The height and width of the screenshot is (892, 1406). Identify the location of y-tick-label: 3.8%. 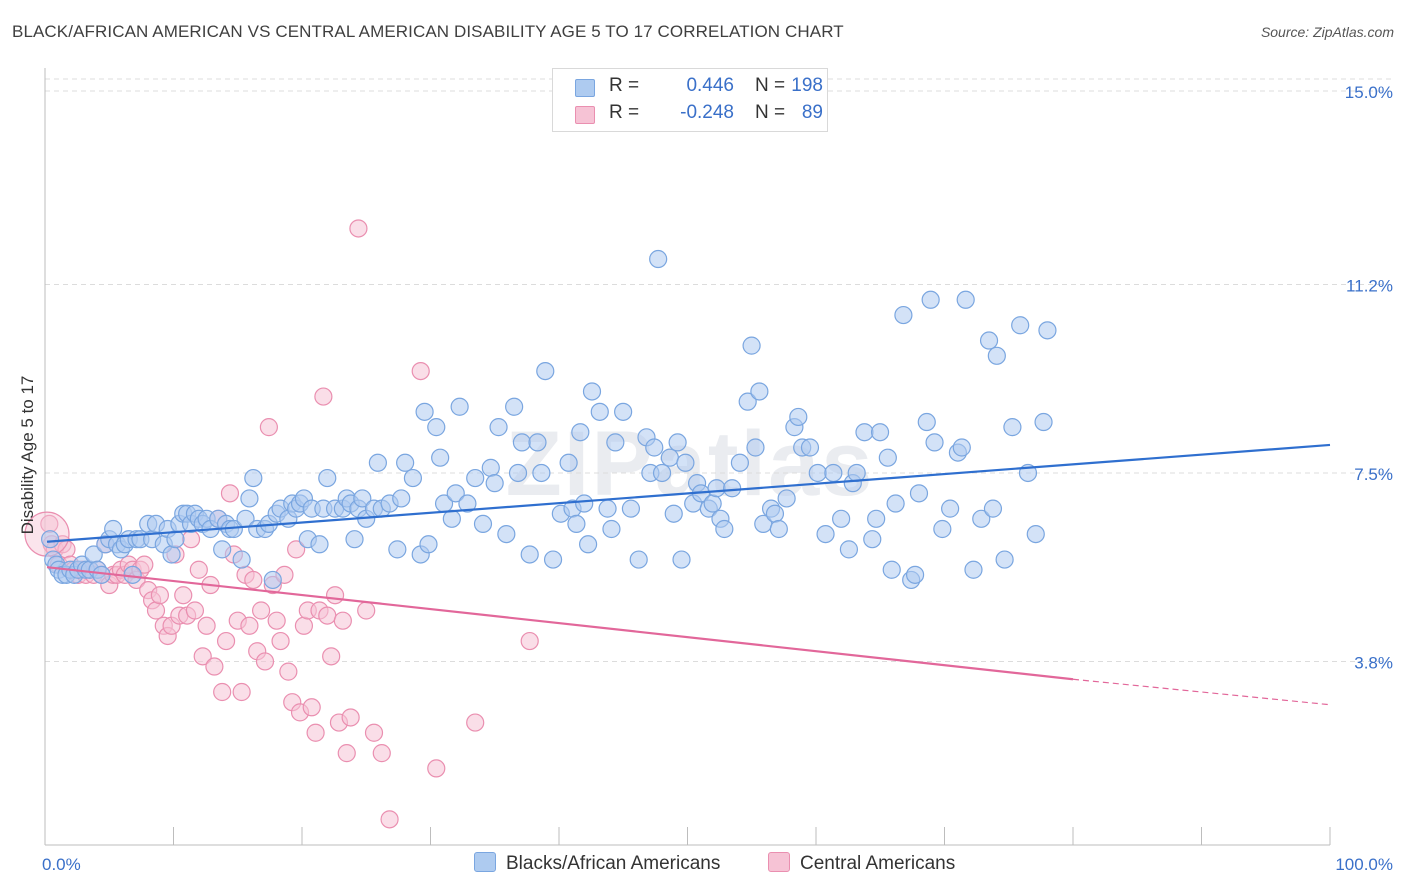
(1373, 662).